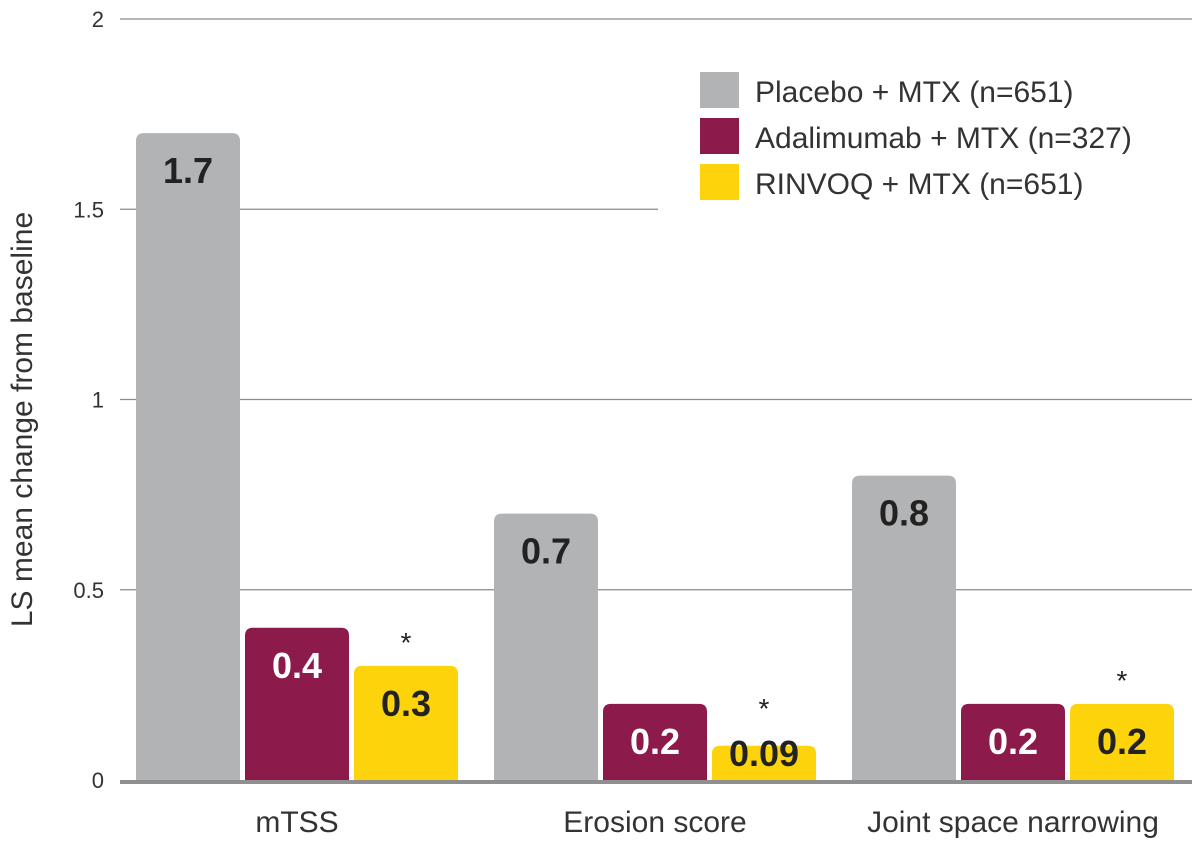 This screenshot has height=846, width=1200. I want to click on y-tick-label: 0, so click(98, 780).